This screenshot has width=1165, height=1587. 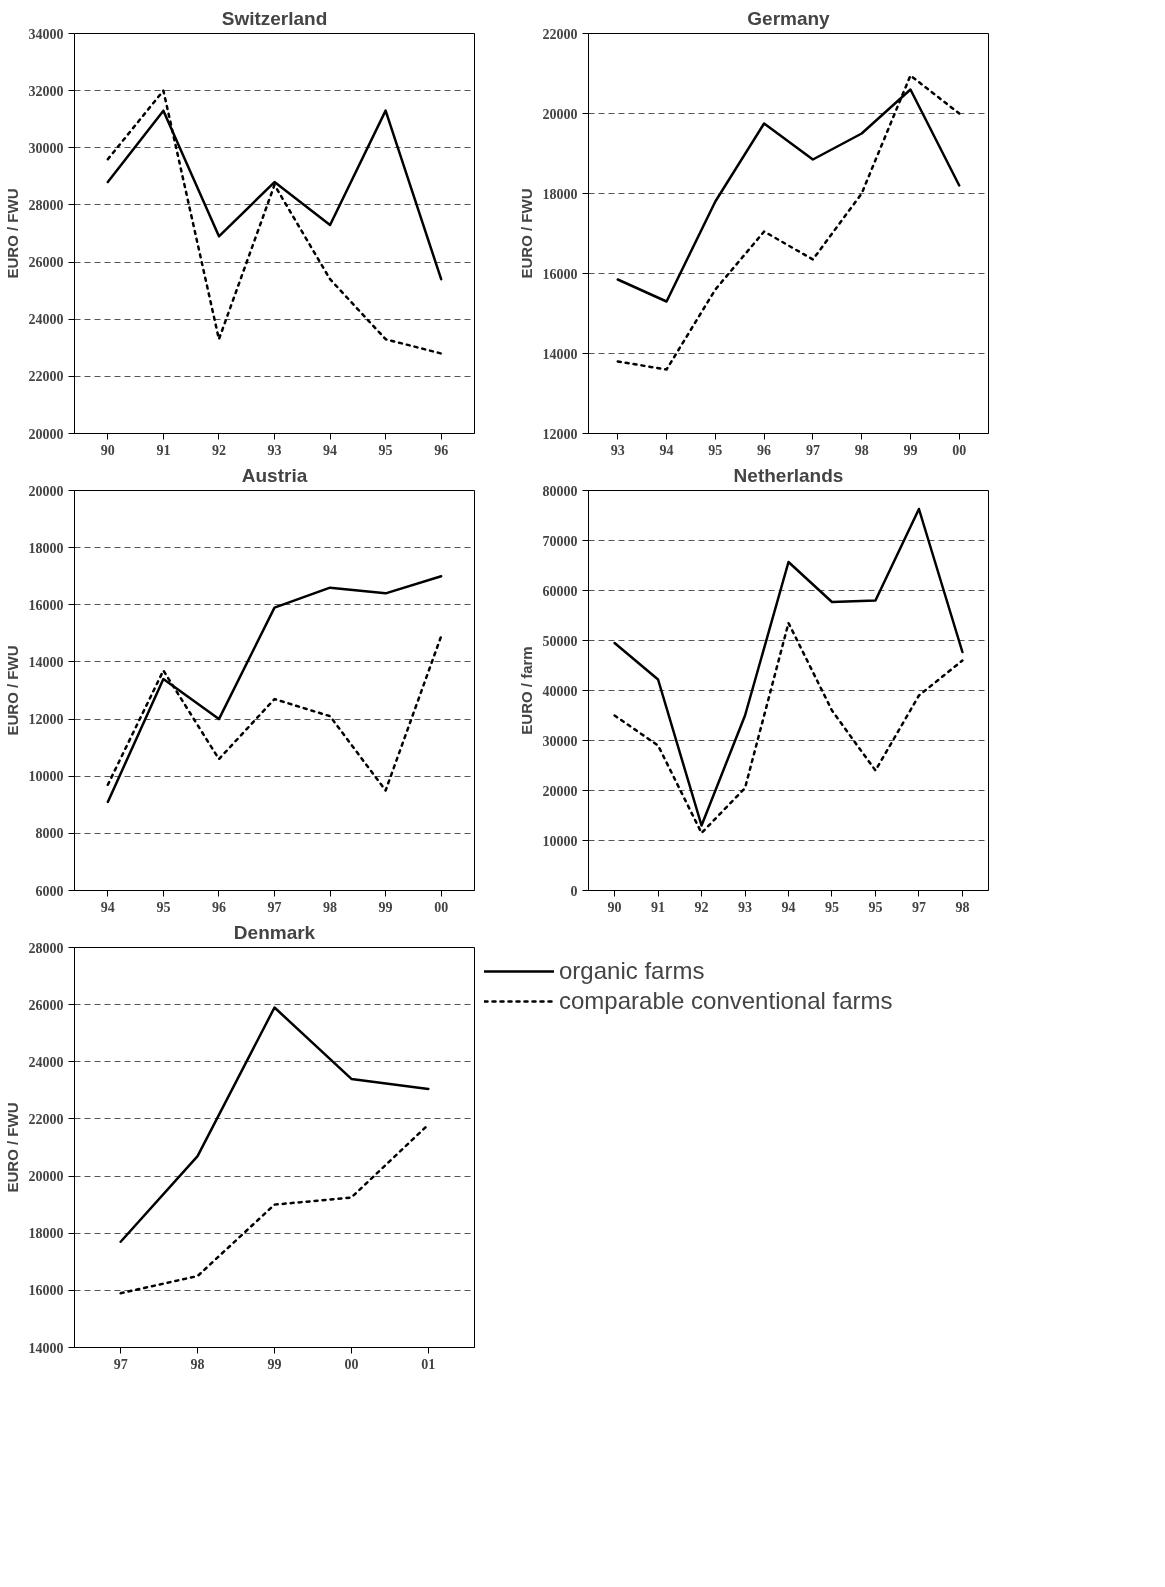 I want to click on y-tick-label: 70000, so click(x=560, y=541).